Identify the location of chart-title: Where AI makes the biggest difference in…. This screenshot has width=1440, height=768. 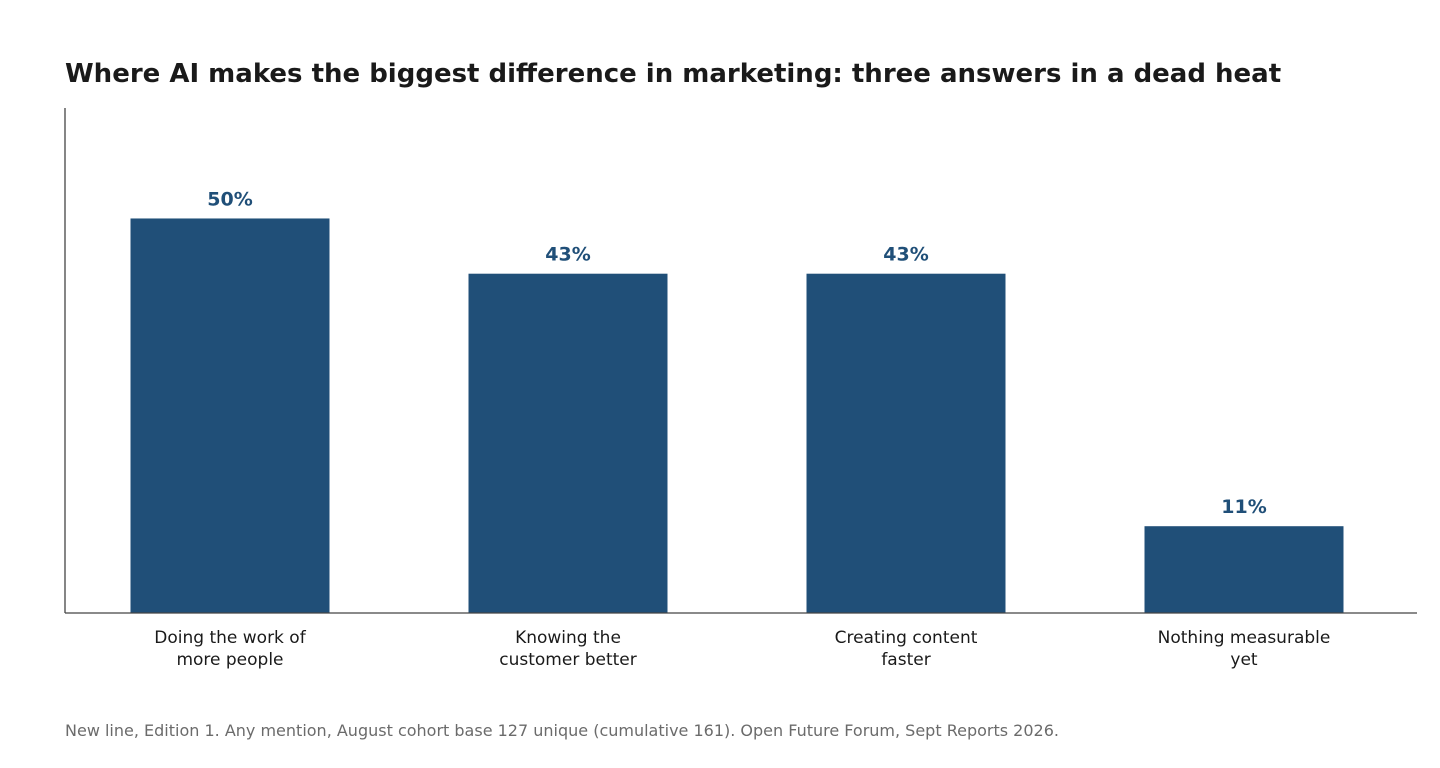
(673, 74).